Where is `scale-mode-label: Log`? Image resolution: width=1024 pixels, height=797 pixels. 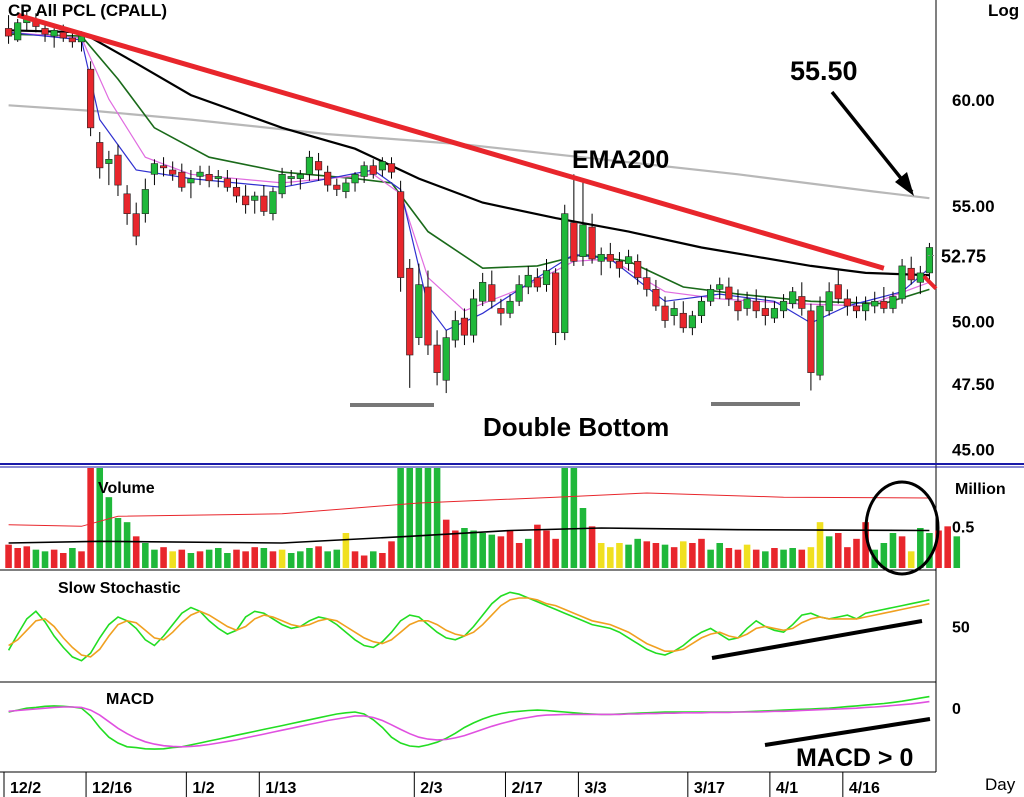 scale-mode-label: Log is located at coordinates (1003, 10).